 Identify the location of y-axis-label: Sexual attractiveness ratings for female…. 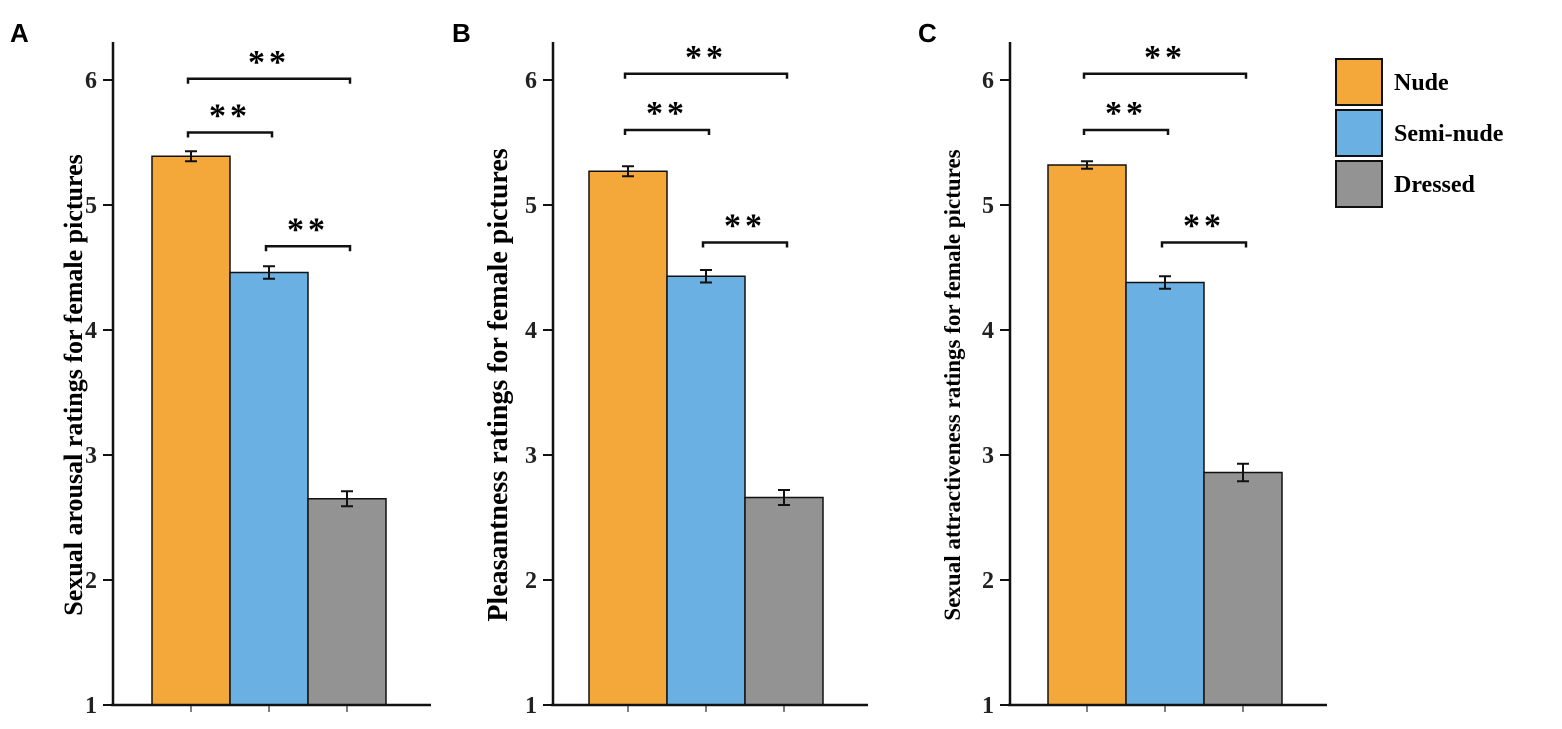
(952, 384).